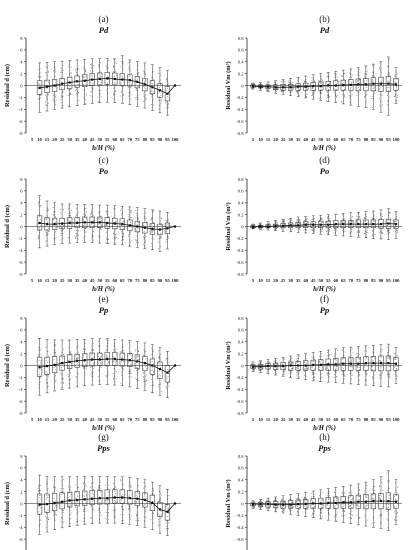  Describe the element at coordinates (241, 480) in the screenshot. I see `y-tick-label: 0.4` at that location.